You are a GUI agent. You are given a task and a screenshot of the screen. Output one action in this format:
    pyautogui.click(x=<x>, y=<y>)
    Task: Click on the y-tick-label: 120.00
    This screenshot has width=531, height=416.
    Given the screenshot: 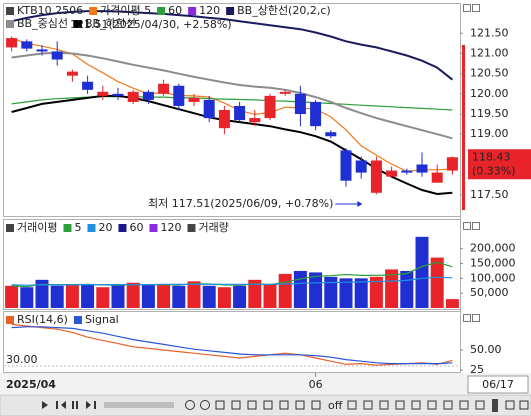 What is the action you would take?
    pyautogui.click(x=489, y=93)
    